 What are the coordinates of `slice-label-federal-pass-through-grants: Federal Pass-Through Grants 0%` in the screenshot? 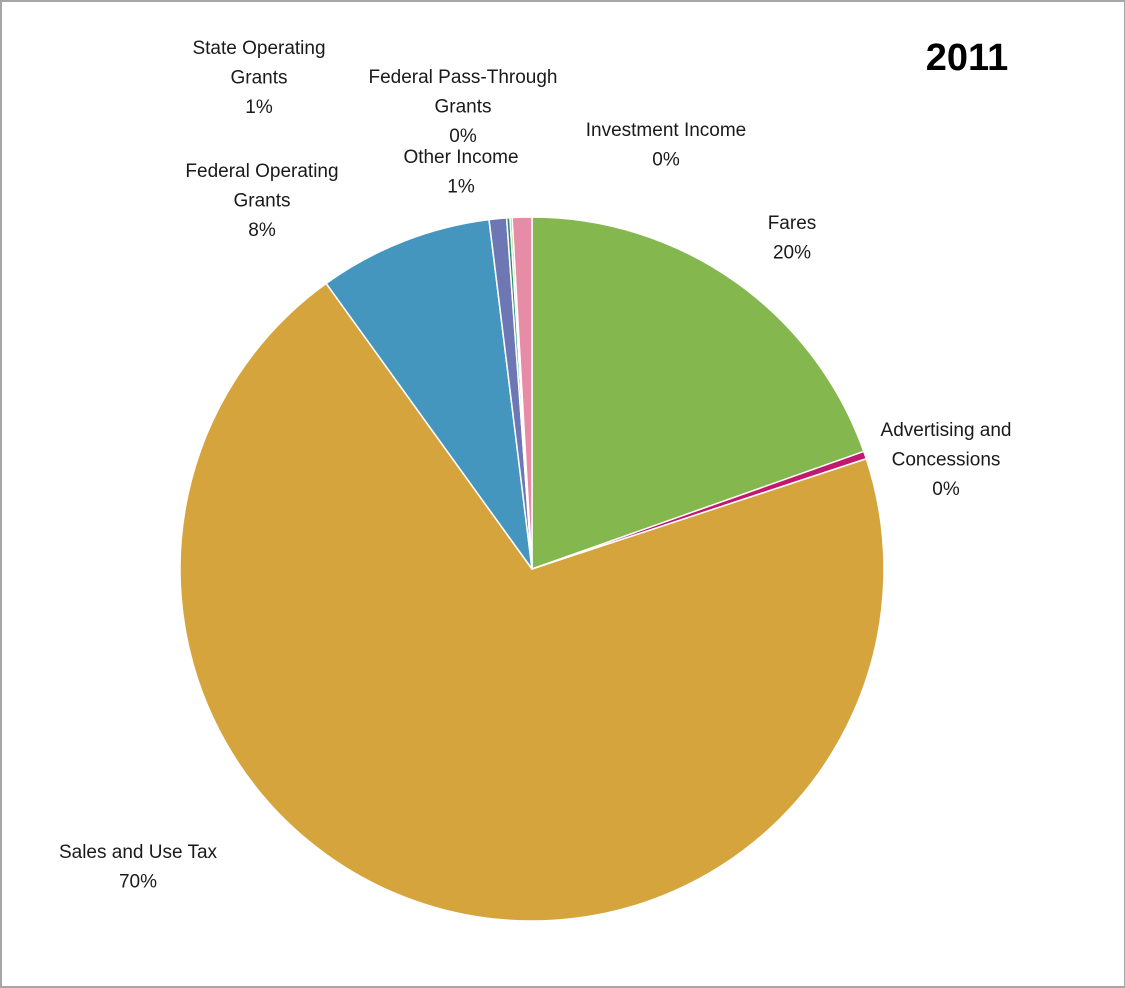 It's located at (462, 107).